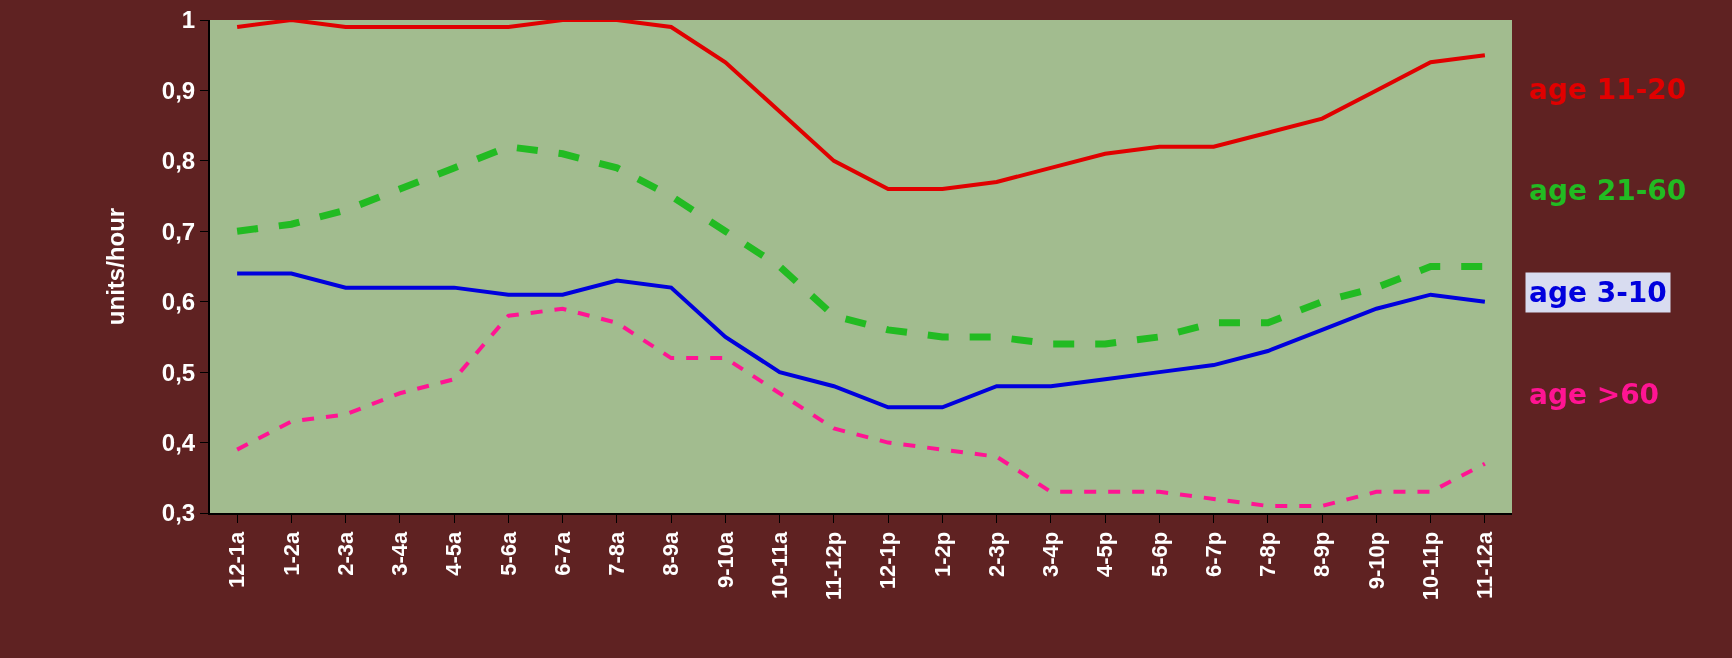 Image resolution: width=1732 pixels, height=658 pixels. I want to click on x-tick-label: 3-4p, so click(1051, 554).